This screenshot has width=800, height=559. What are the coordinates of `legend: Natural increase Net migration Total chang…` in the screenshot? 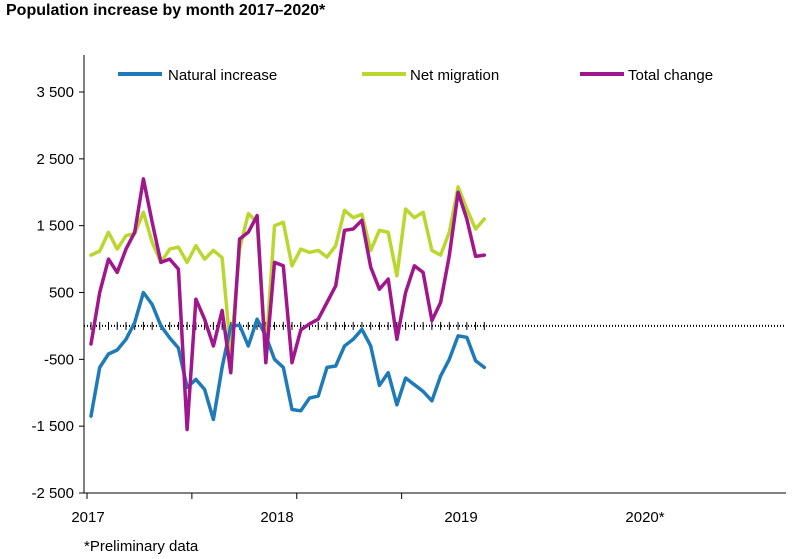 It's located at (415, 75).